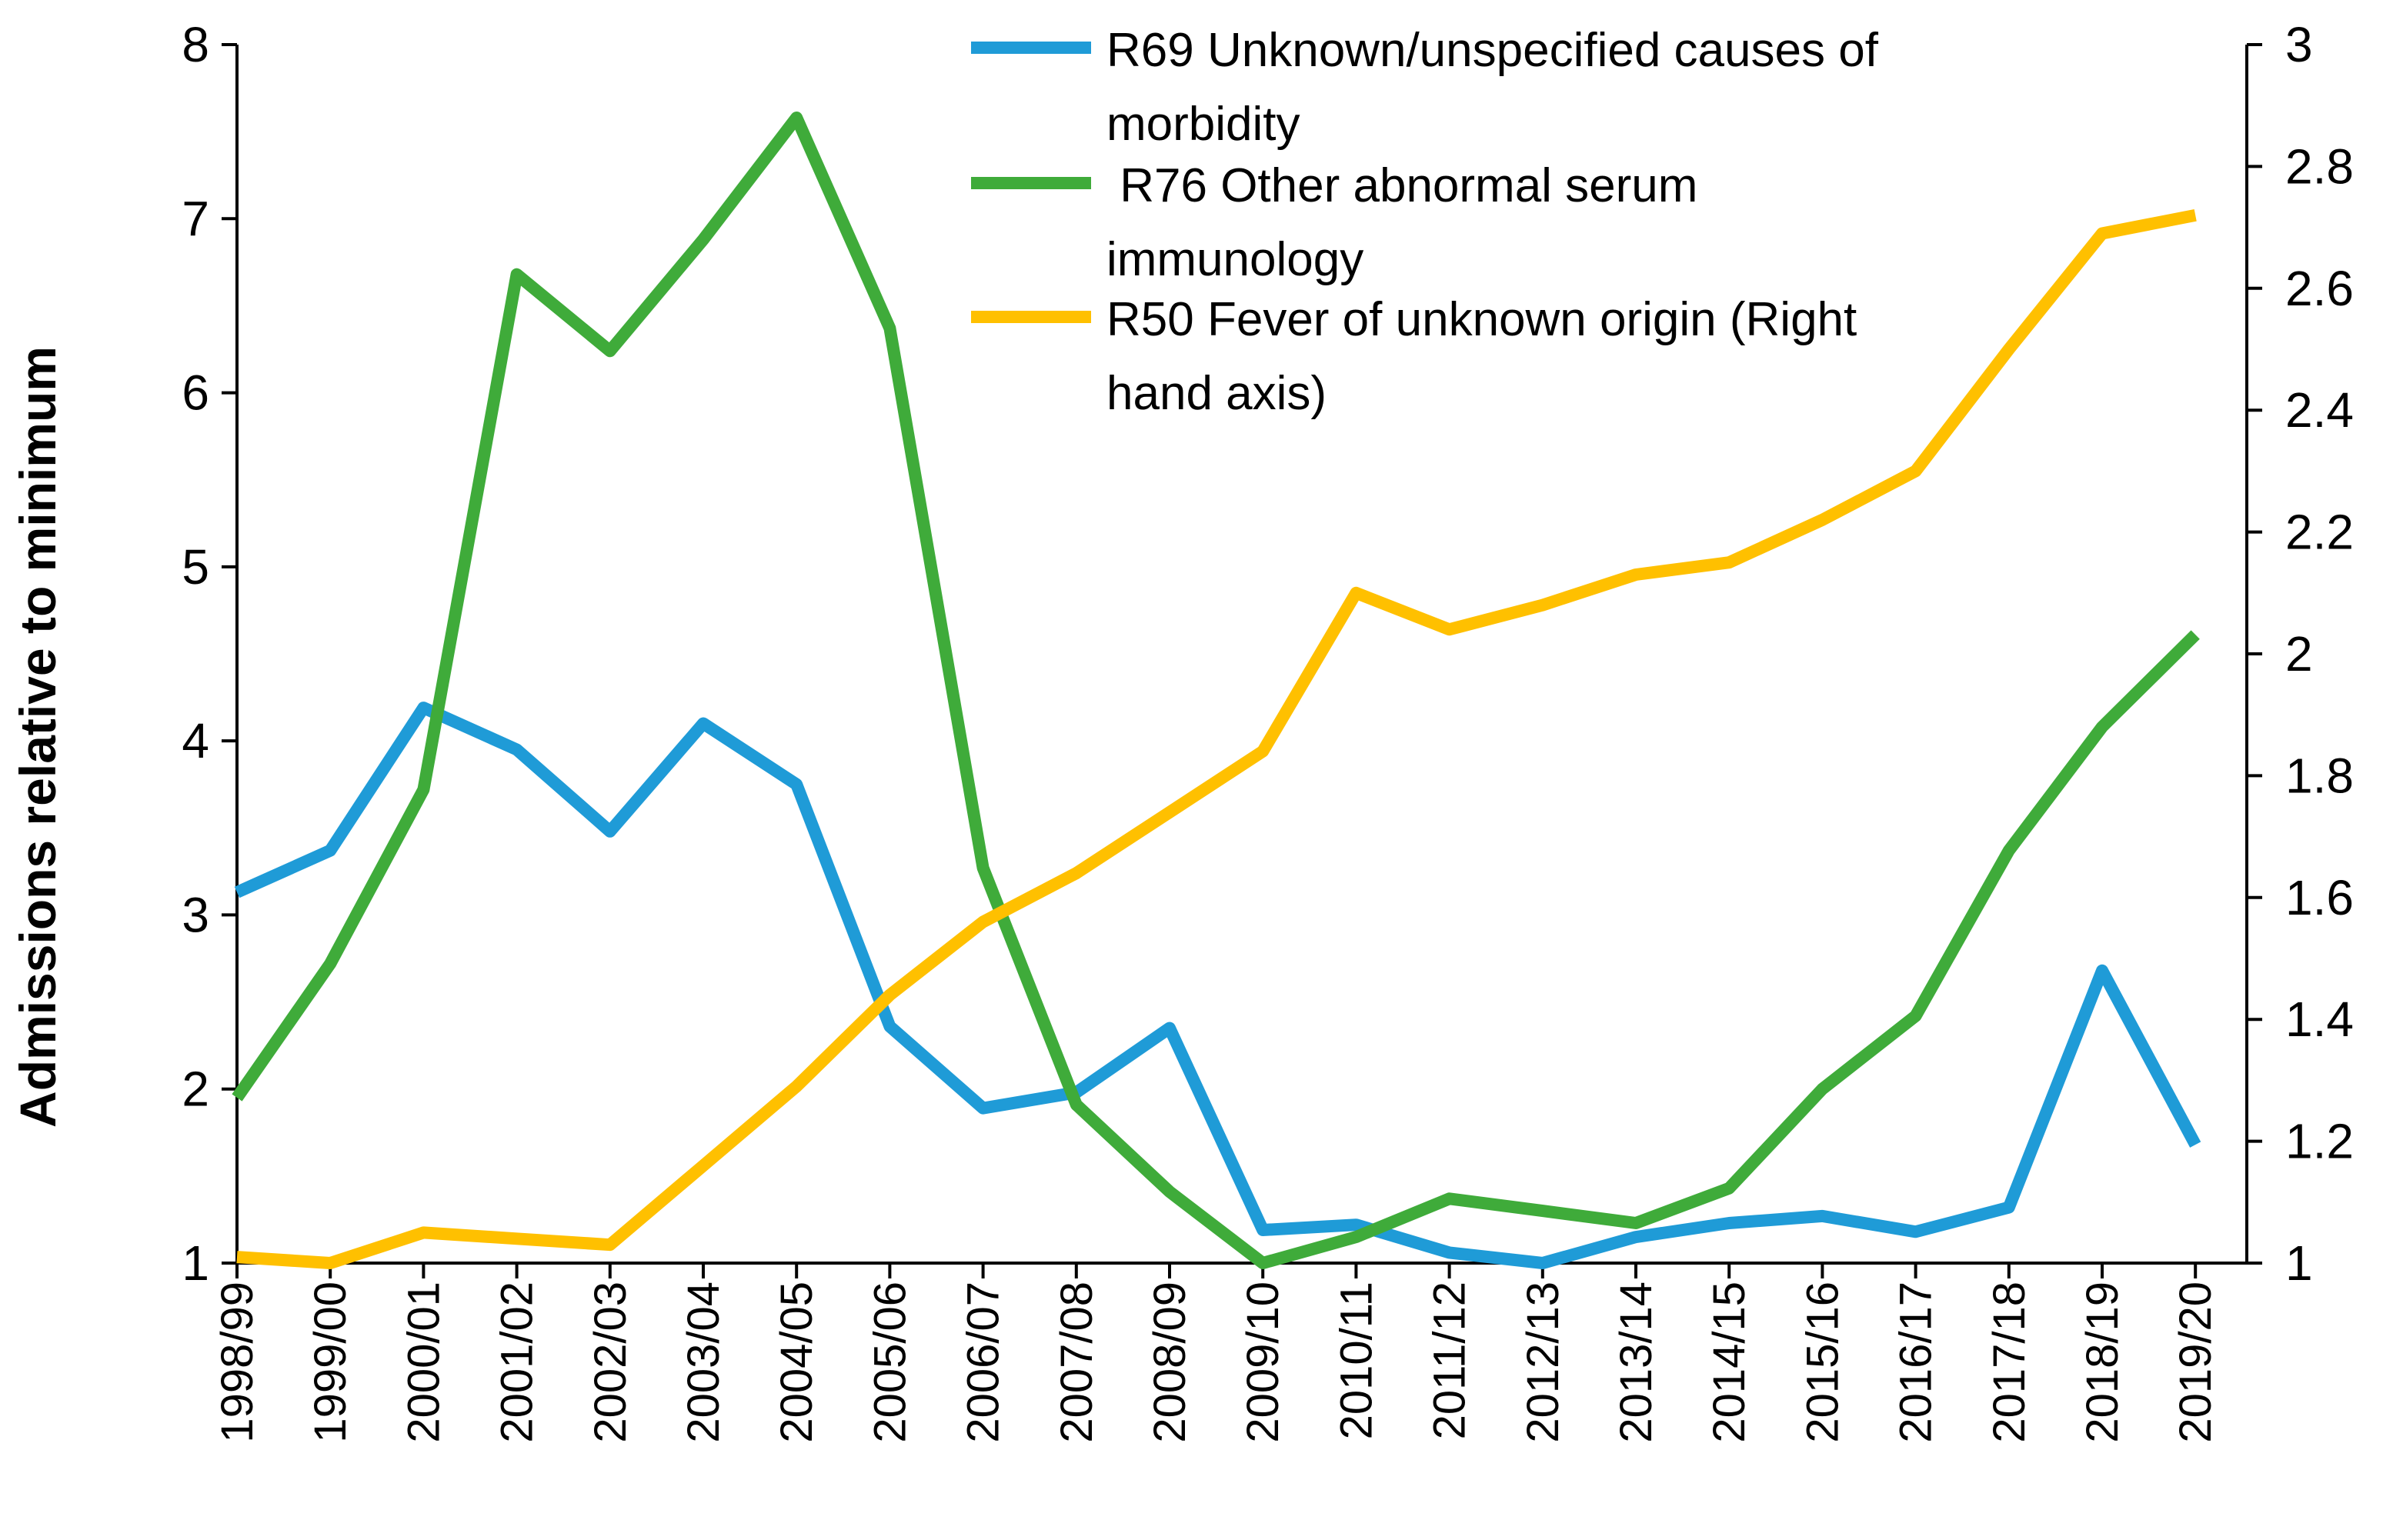 Image resolution: width=2383 pixels, height=1540 pixels. Describe the element at coordinates (1543, 1362) in the screenshot. I see `x-tick-label: 2012/13` at that location.